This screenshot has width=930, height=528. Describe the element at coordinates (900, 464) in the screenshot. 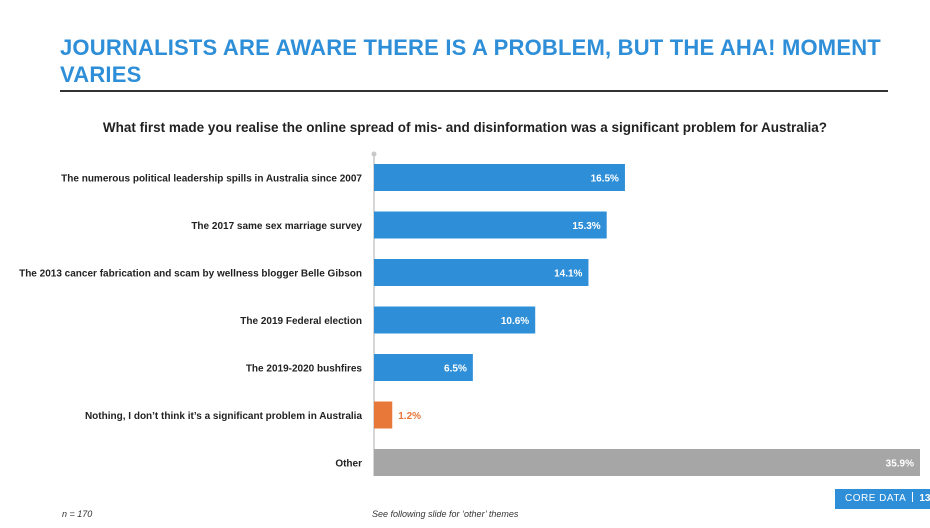

I see `value-label: 35.9%` at that location.